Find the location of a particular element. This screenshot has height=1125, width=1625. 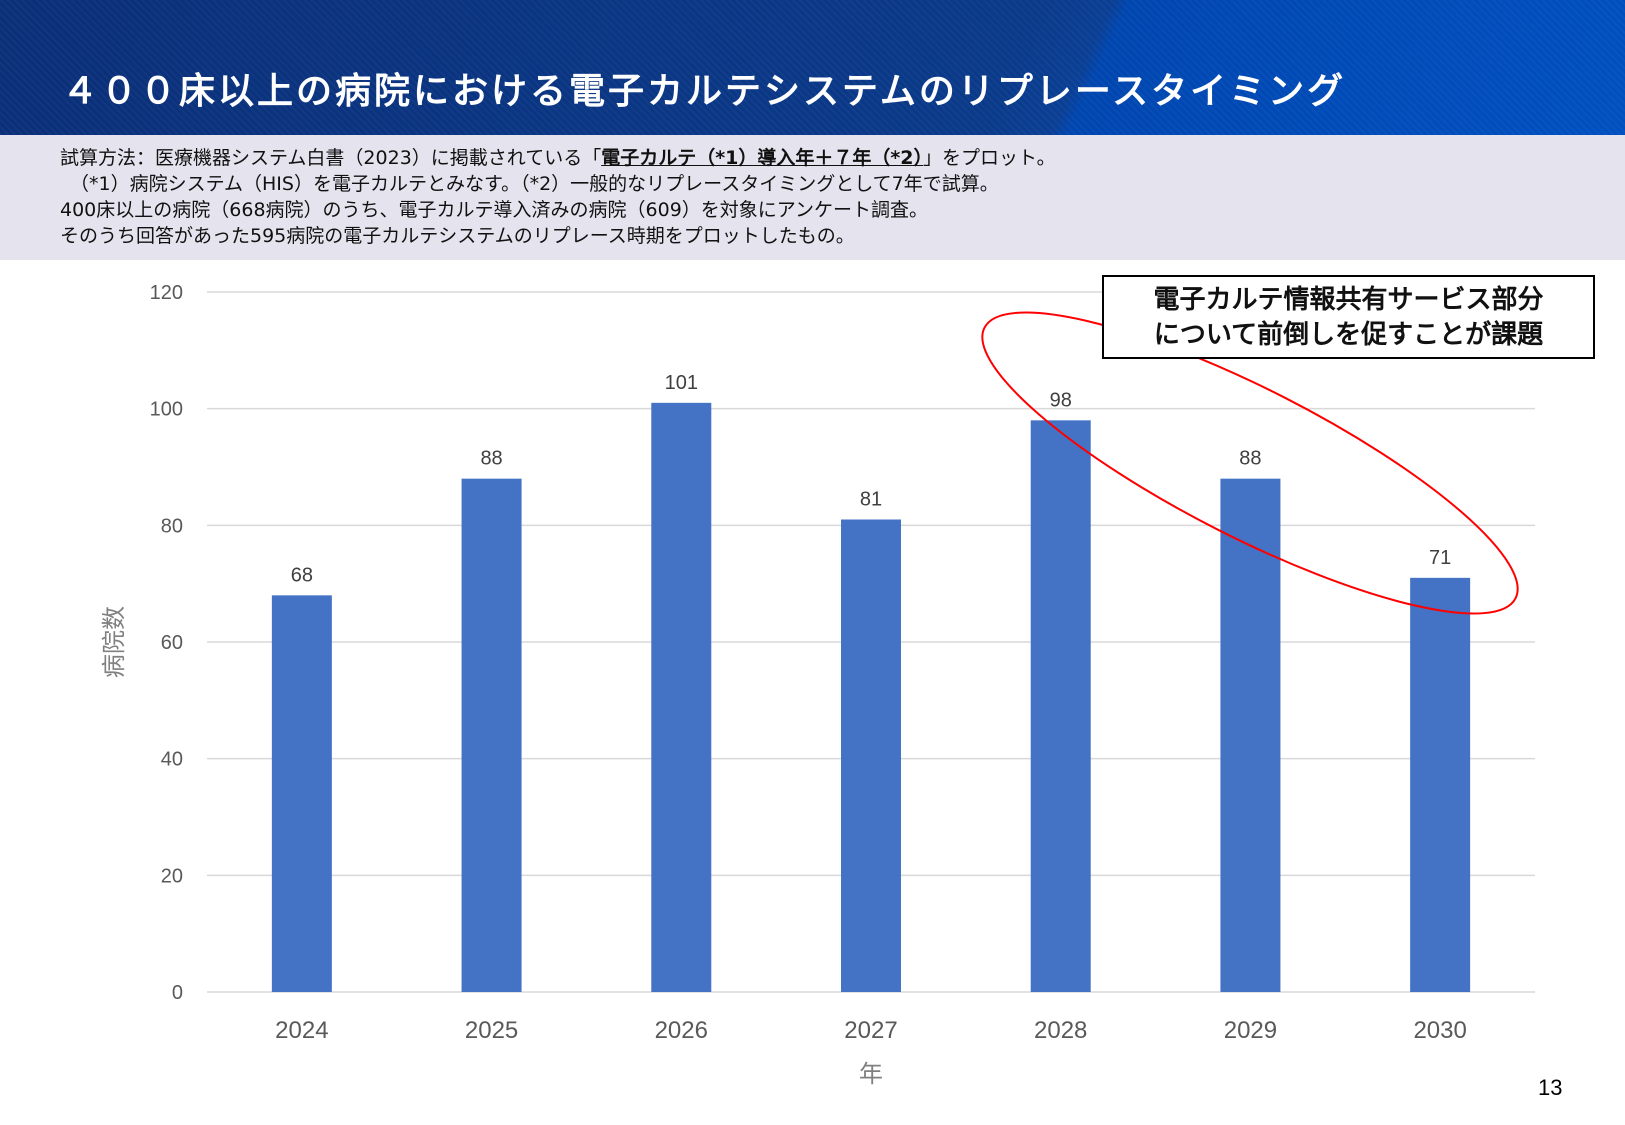

x-tick-label: 2026 is located at coordinates (681, 1030).